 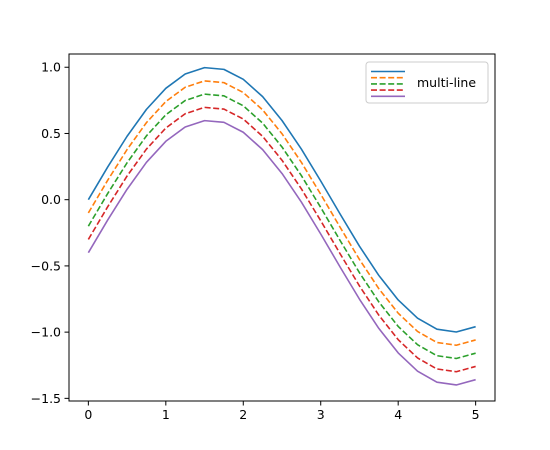 What do you see at coordinates (51, 133) in the screenshot?
I see `y-tick-label: 0.5` at bounding box center [51, 133].